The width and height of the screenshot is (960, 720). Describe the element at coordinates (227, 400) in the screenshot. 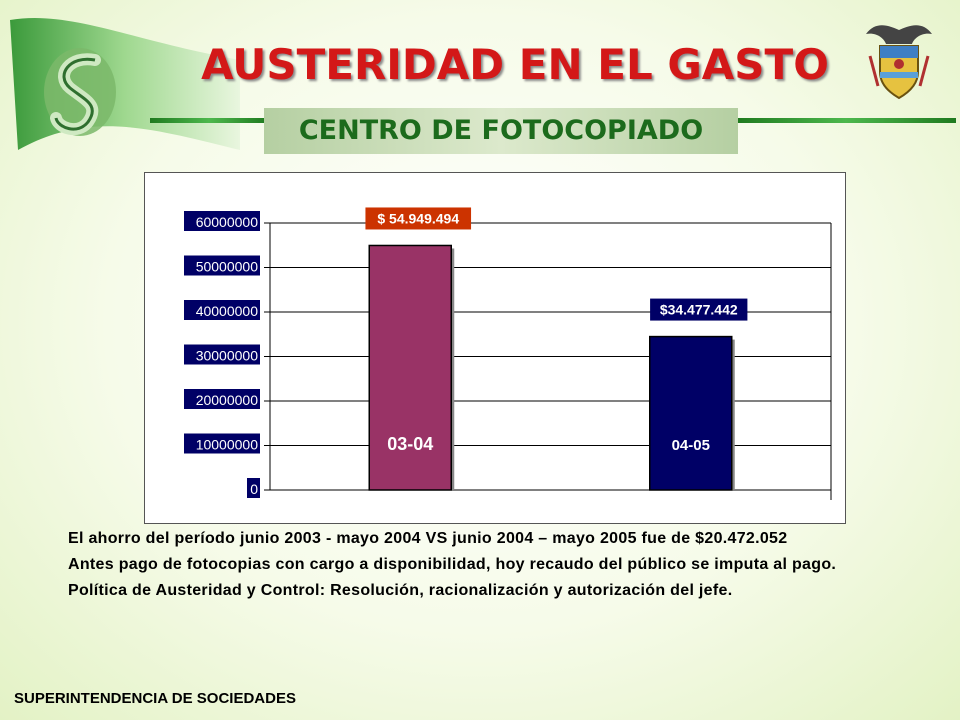

I see `y-tick-label: 20000000` at that location.